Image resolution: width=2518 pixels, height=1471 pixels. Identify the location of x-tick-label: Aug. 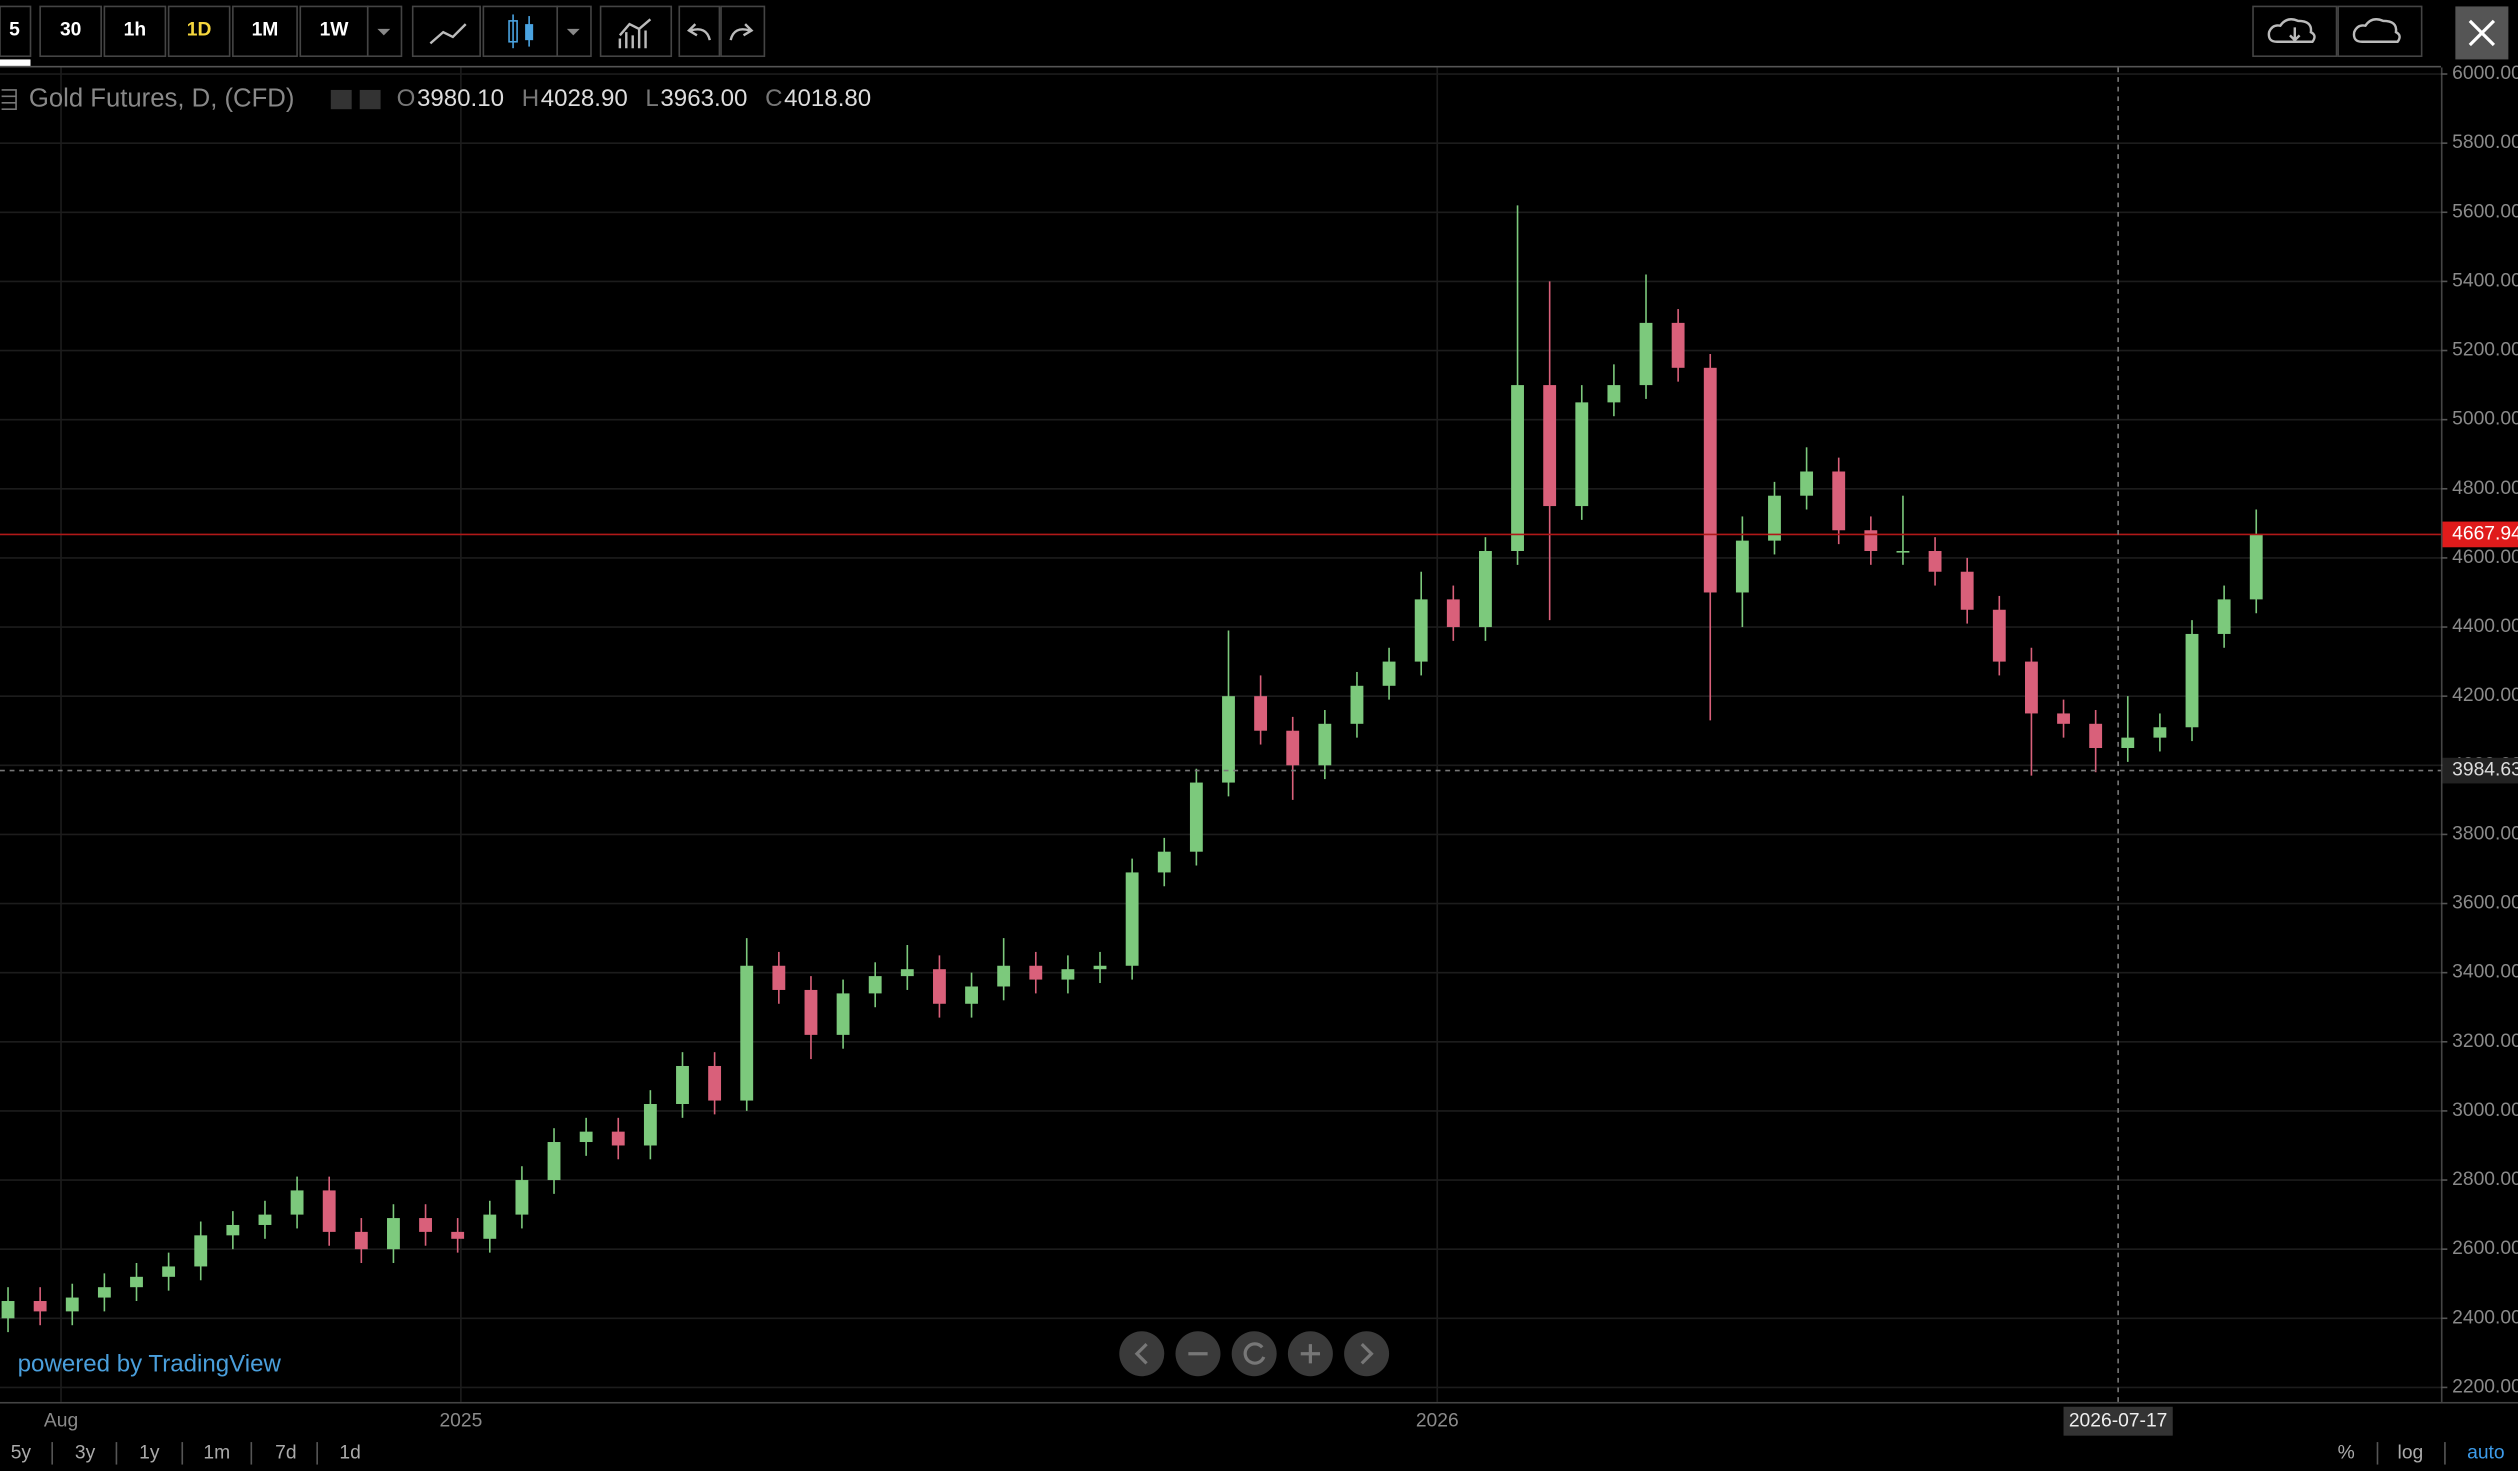
(61, 1420).